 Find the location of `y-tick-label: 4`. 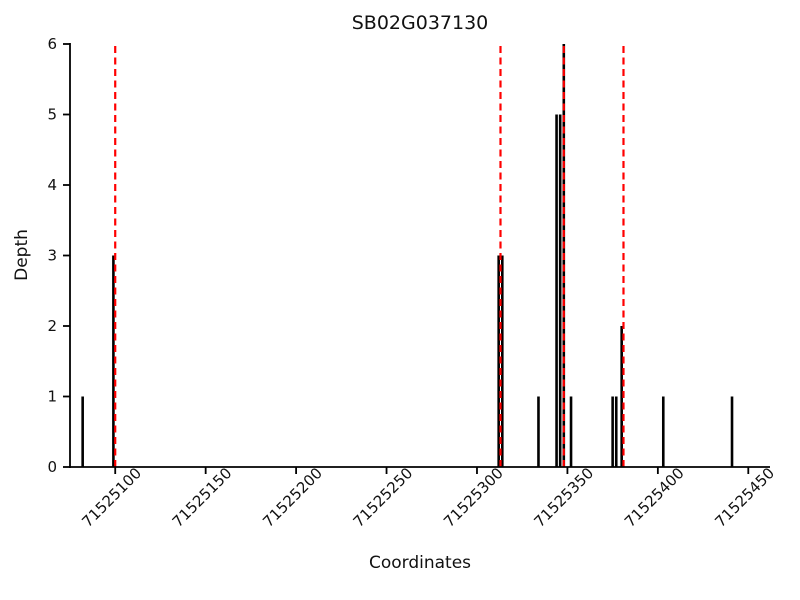

y-tick-label: 4 is located at coordinates (52, 185).